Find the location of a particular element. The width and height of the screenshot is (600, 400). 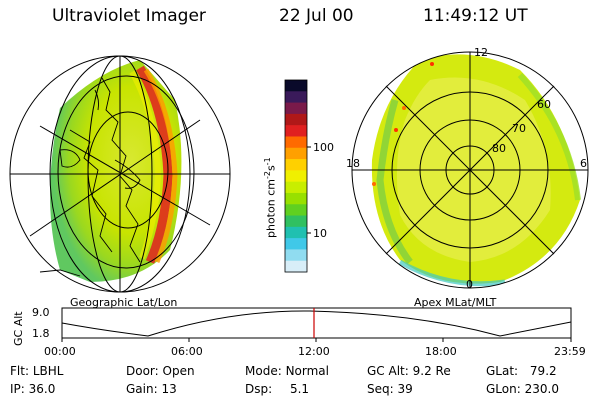

mlat-label-70: 70 is located at coordinates (519, 128).